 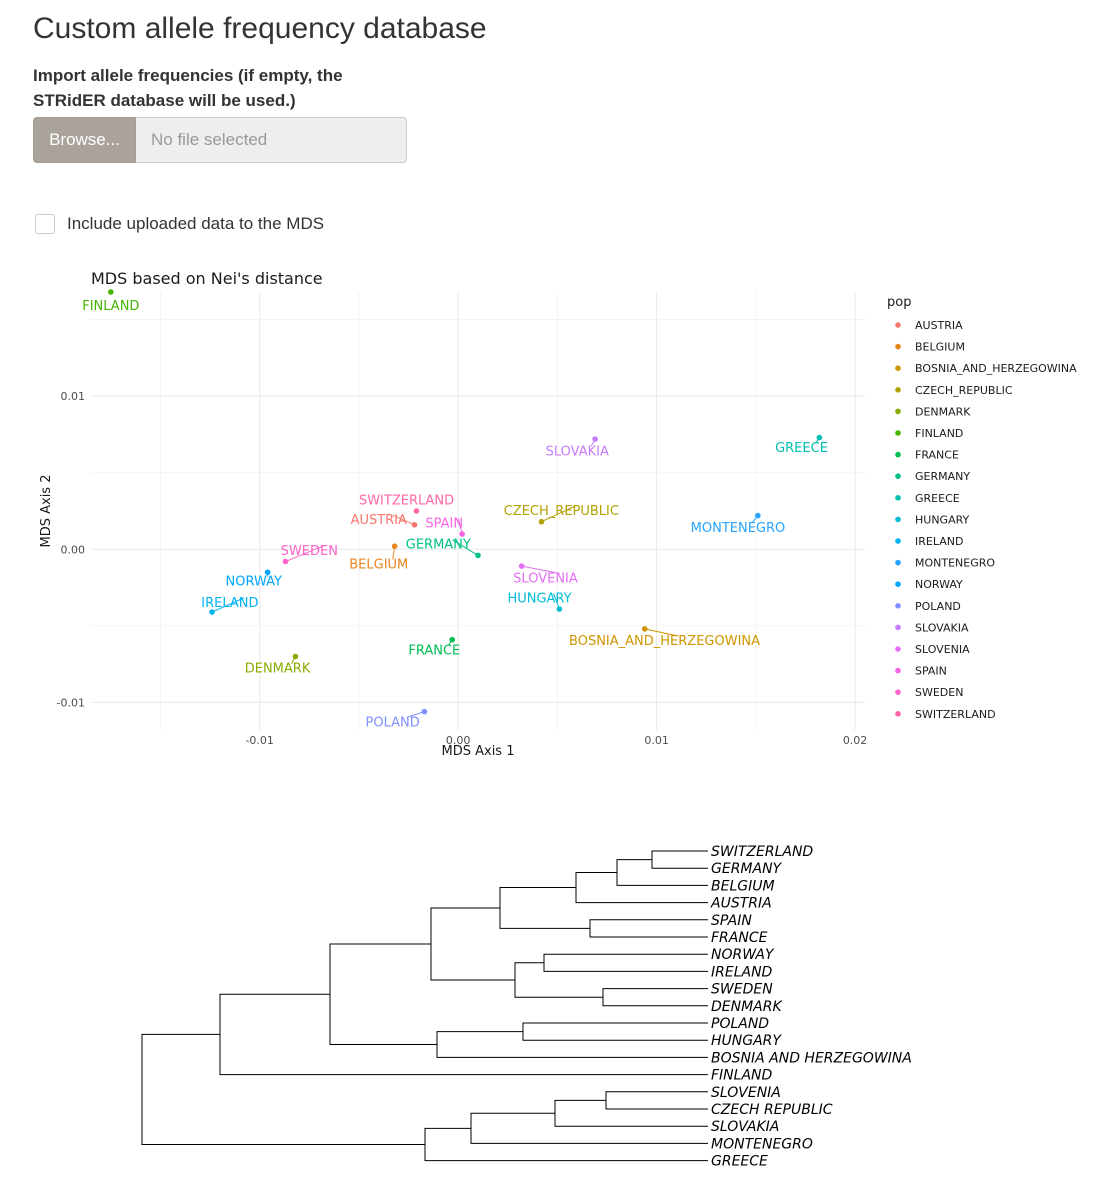 I want to click on point-sweden, so click(x=285, y=561).